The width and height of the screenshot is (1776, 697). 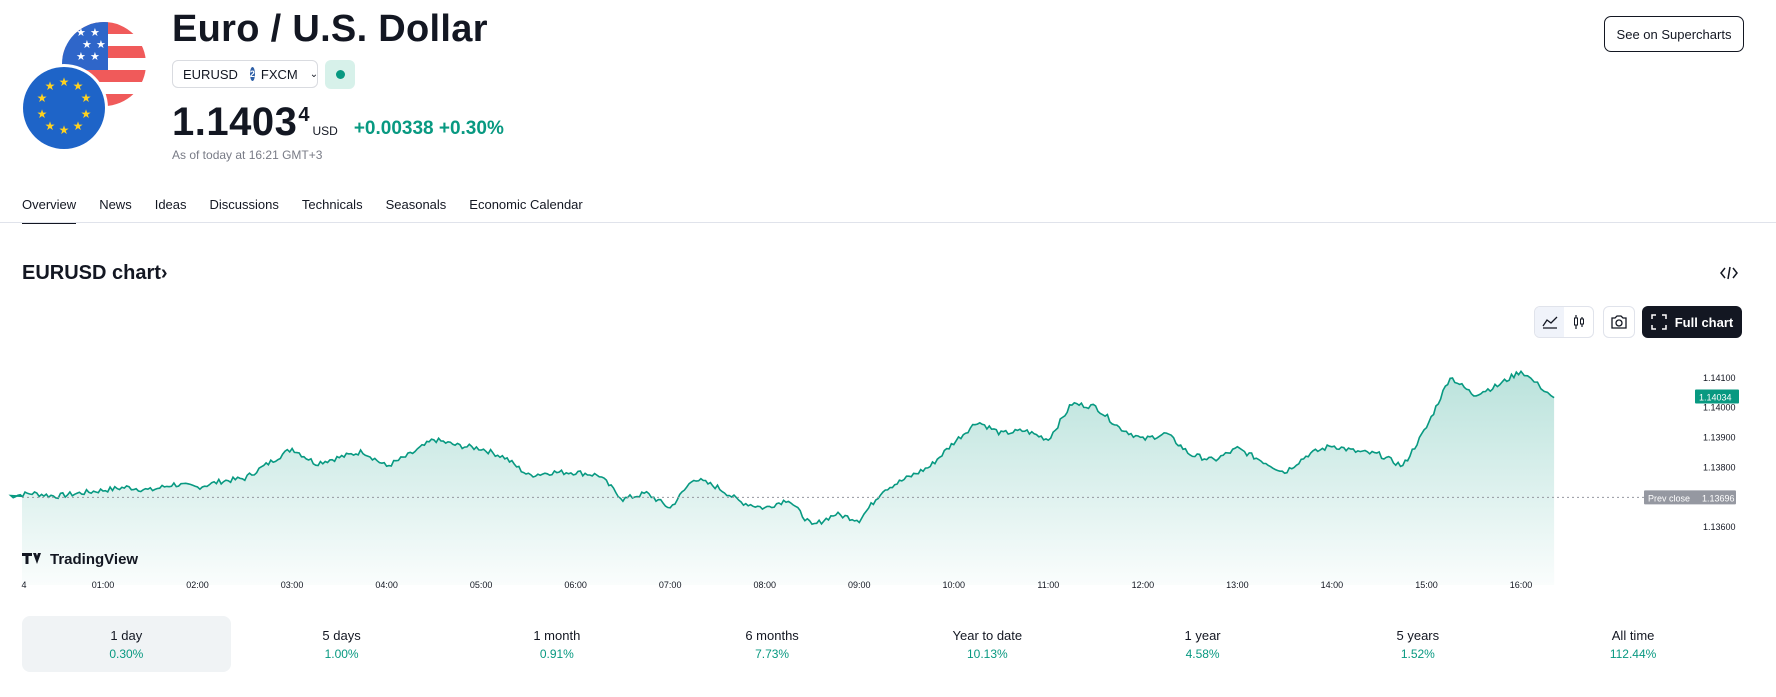 What do you see at coordinates (526, 204) in the screenshot?
I see `tab-economic-calendar: Economic Calendar` at bounding box center [526, 204].